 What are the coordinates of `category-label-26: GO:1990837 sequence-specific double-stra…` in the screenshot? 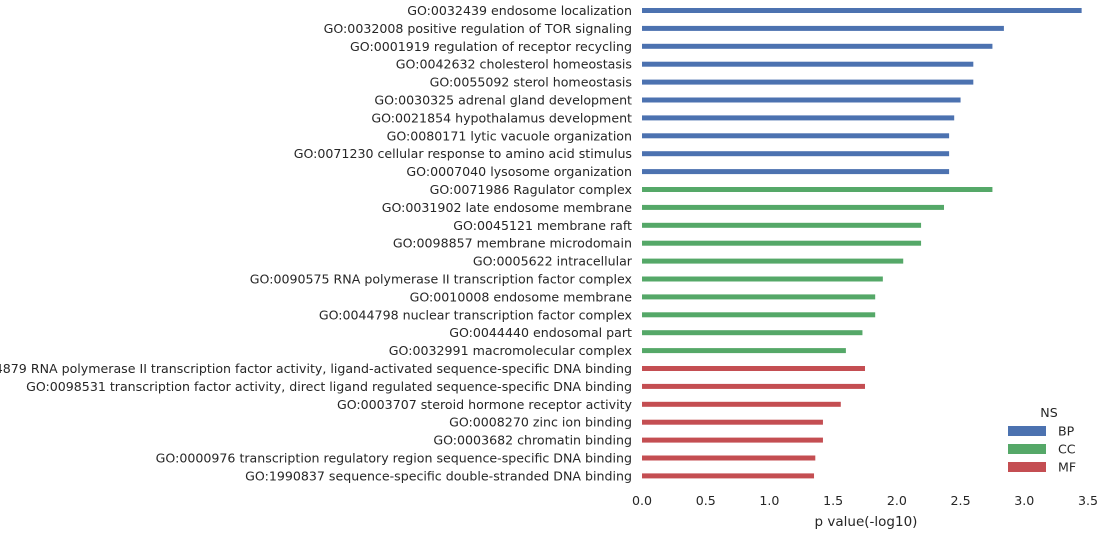 It's located at (438, 475).